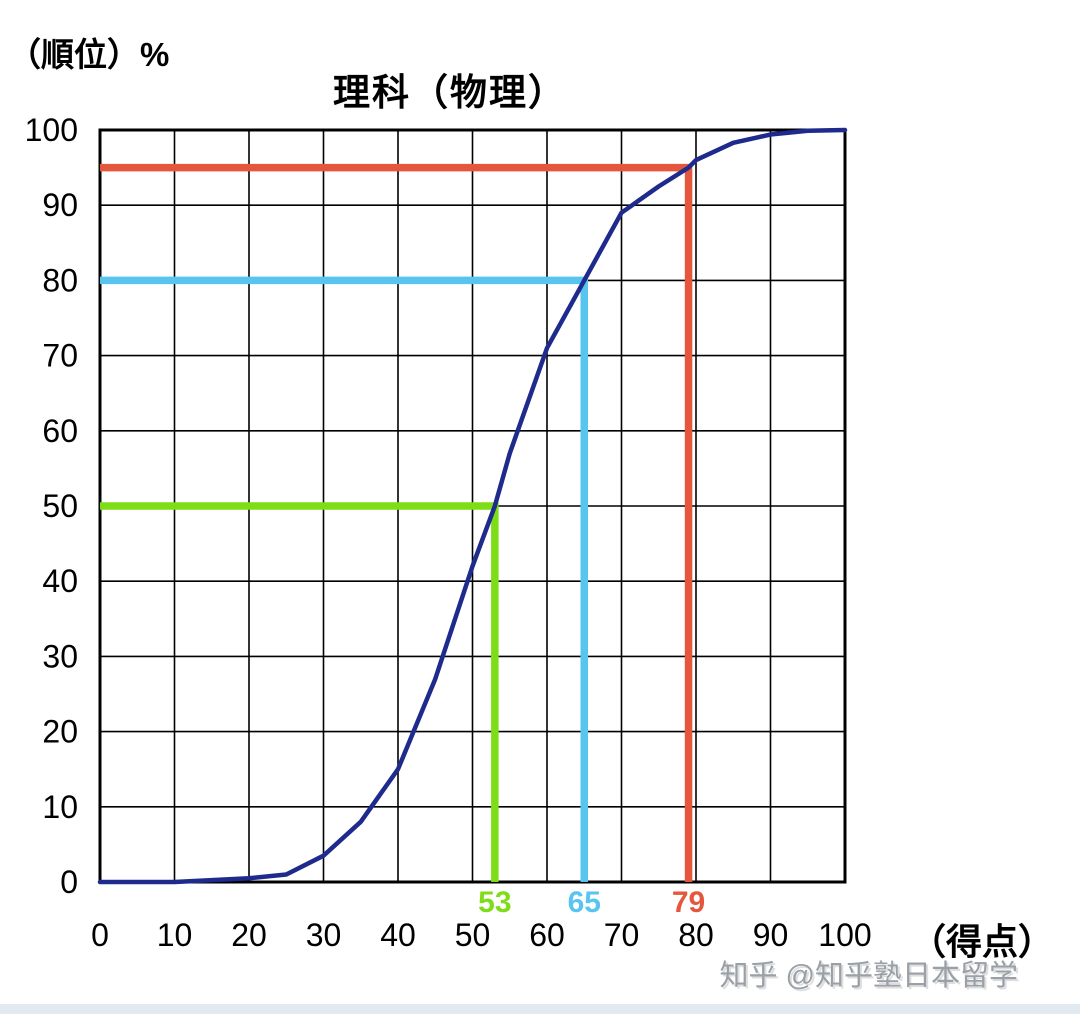 The image size is (1080, 1014). What do you see at coordinates (60, 205) in the screenshot?
I see `y-tick-label: 90` at bounding box center [60, 205].